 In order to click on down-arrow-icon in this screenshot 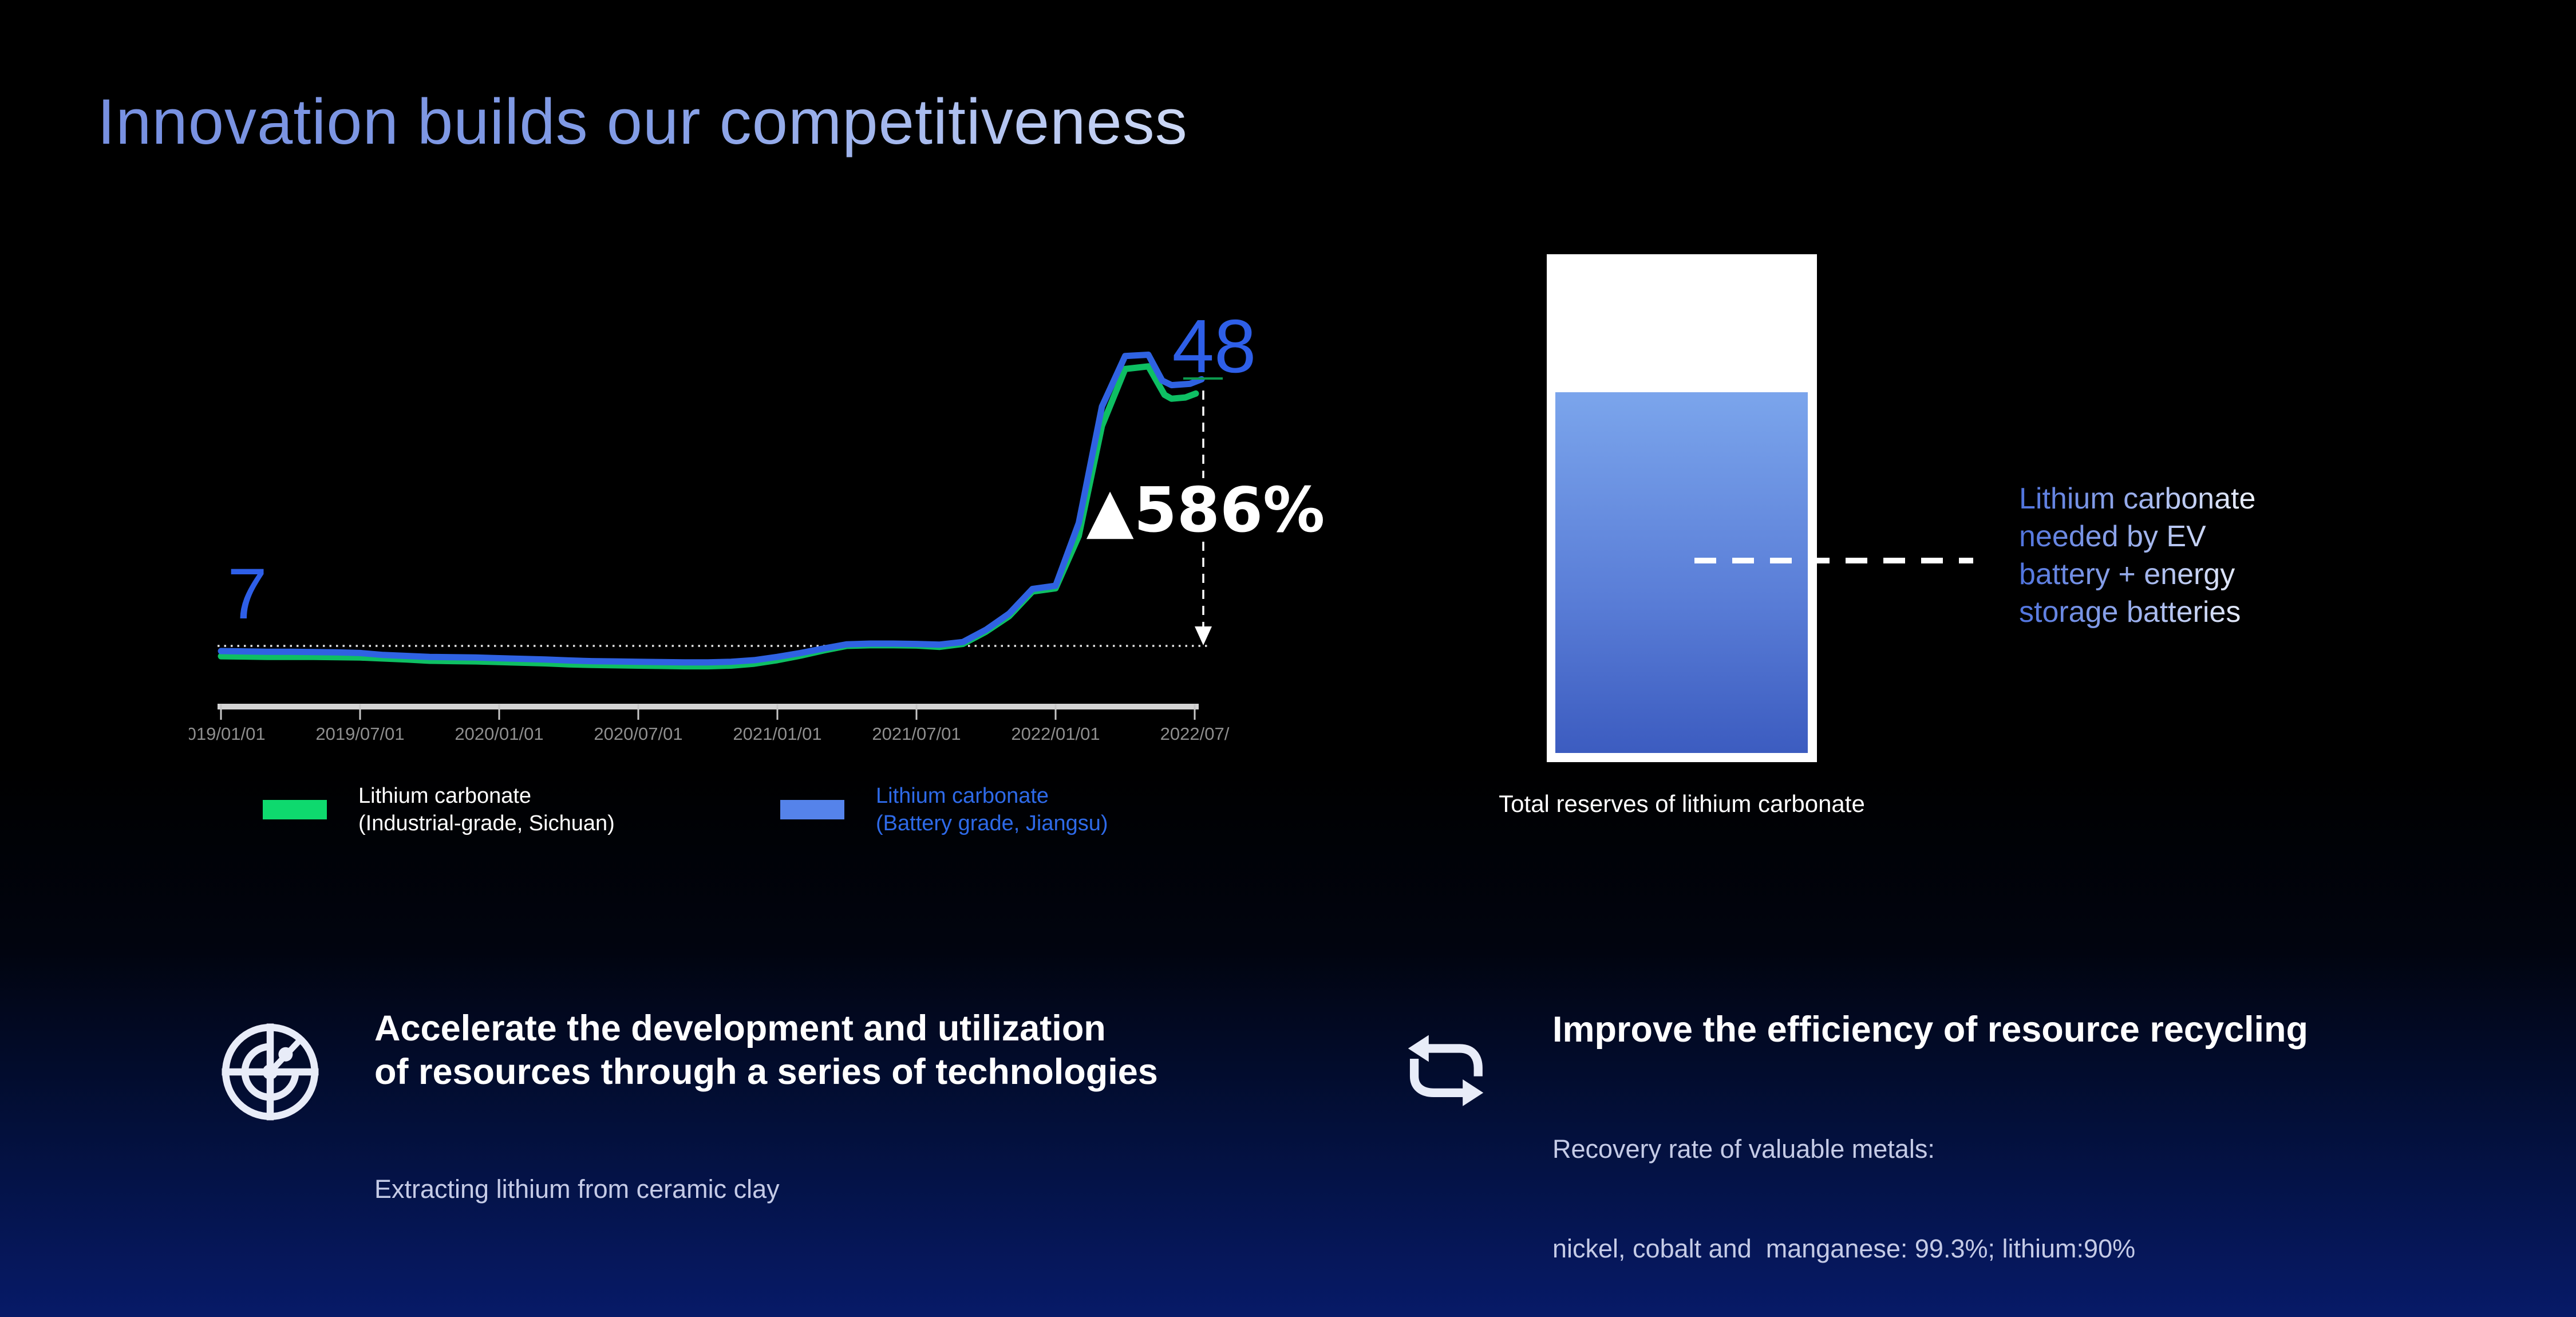, I will do `click(1203, 635)`.